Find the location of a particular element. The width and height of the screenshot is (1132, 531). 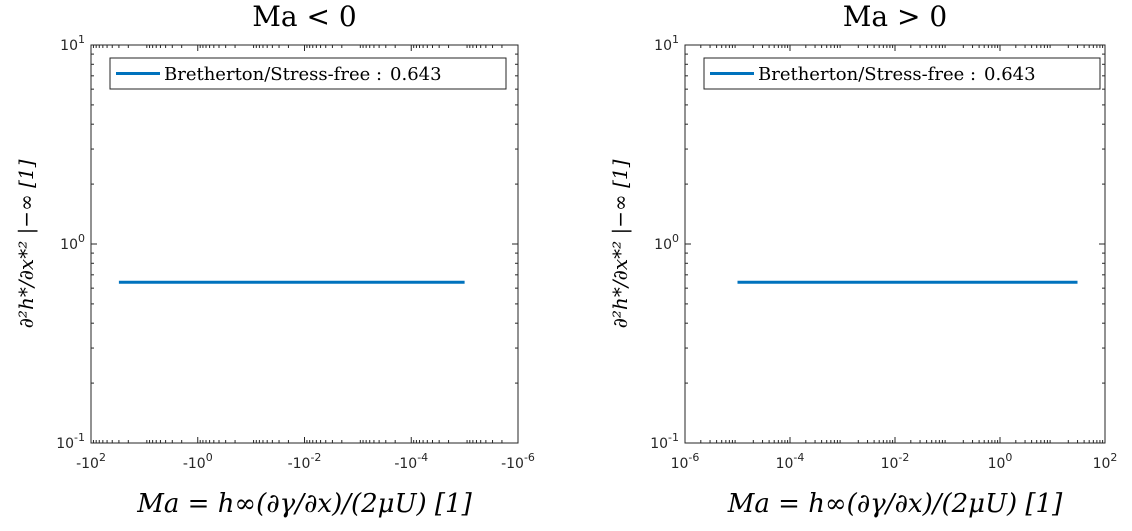

x-tick-label: 10⁻⁴ is located at coordinates (790, 461).